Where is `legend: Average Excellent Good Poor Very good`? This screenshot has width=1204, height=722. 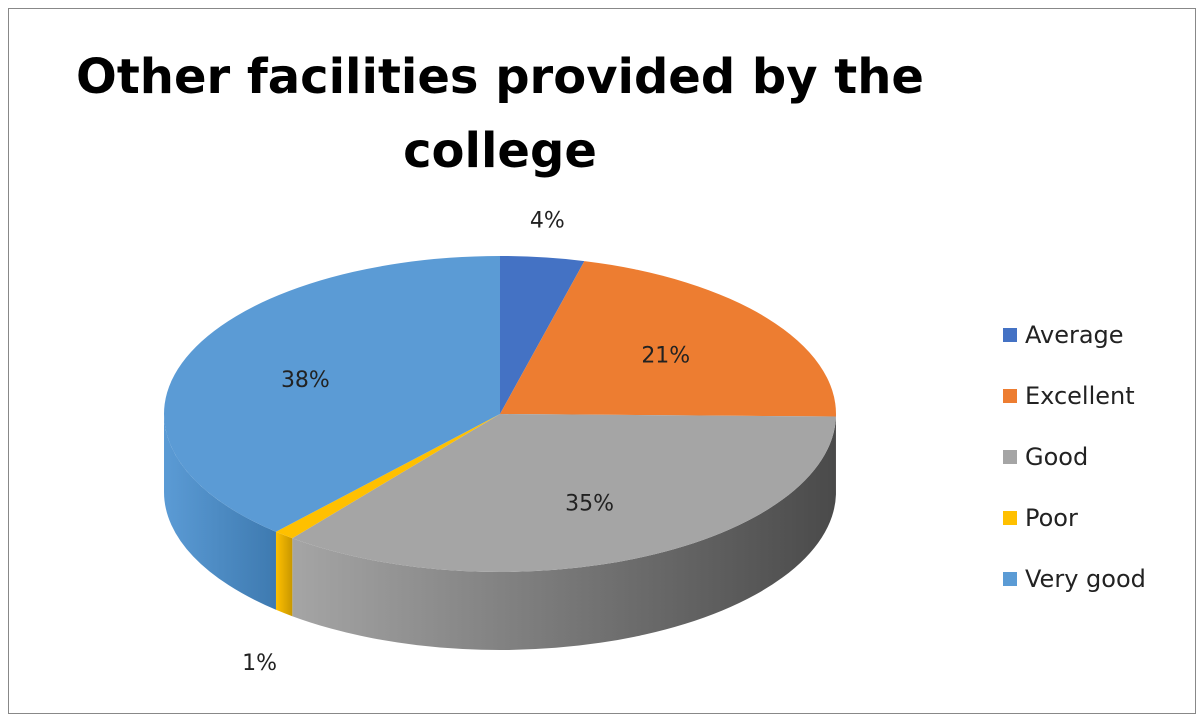
legend: Average Excellent Good Poor Very good is located at coordinates (1074, 456).